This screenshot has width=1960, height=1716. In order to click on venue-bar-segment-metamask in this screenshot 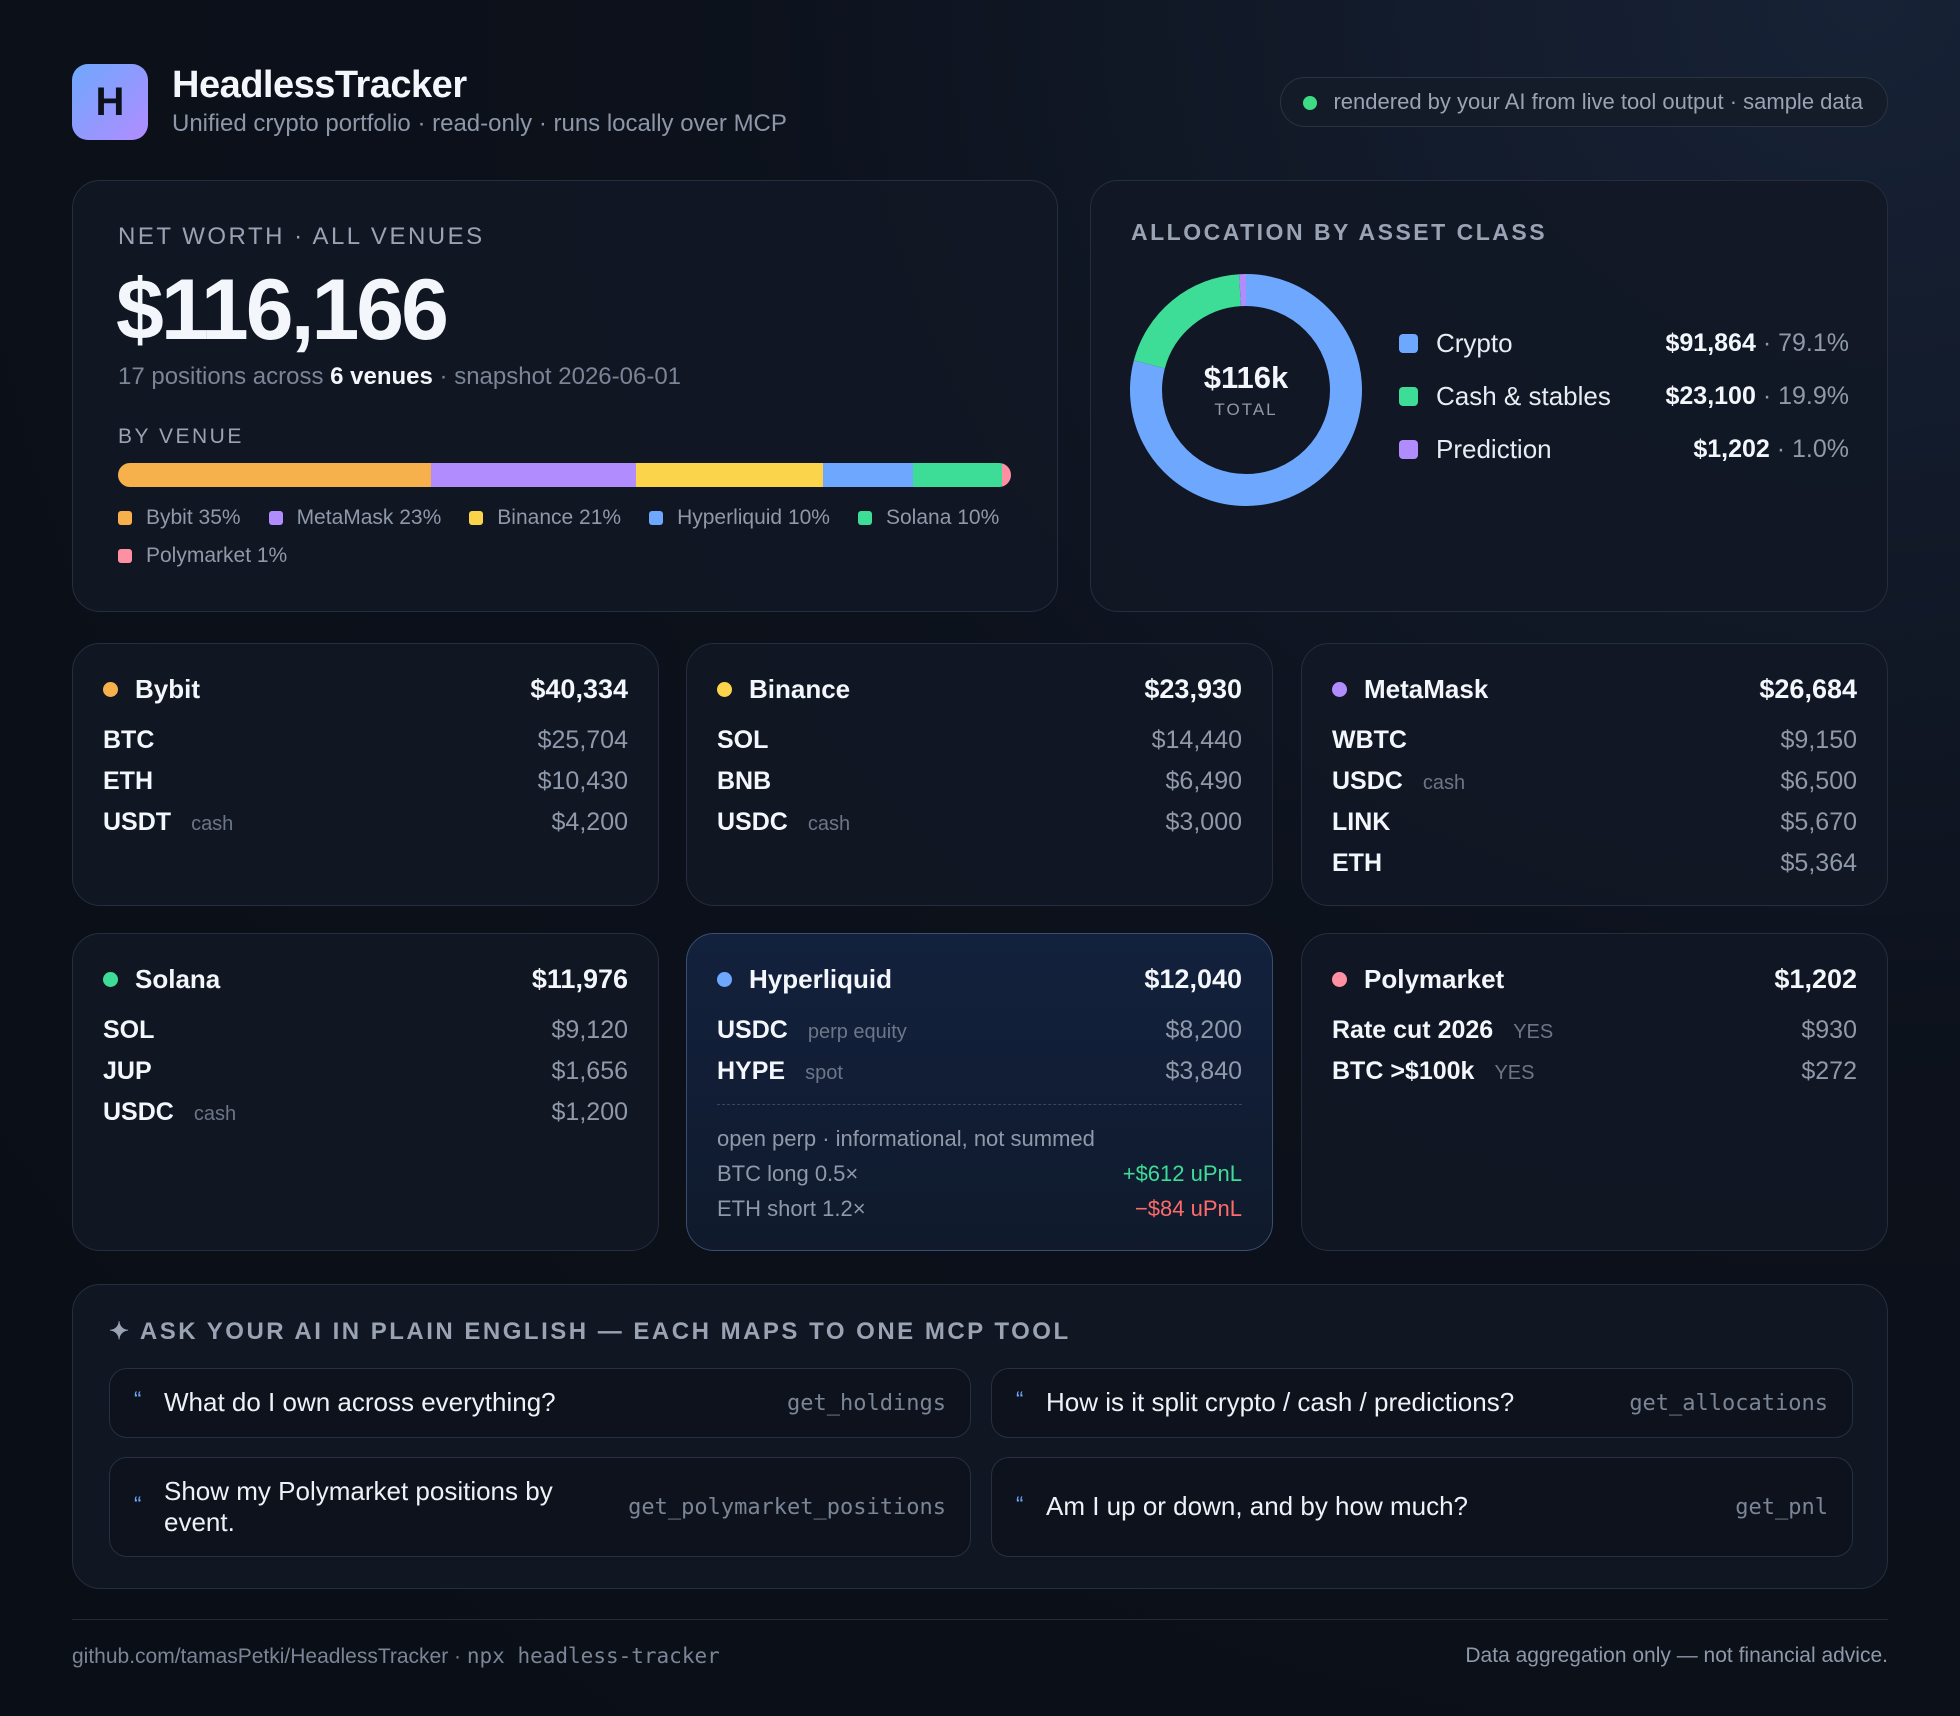, I will do `click(533, 475)`.